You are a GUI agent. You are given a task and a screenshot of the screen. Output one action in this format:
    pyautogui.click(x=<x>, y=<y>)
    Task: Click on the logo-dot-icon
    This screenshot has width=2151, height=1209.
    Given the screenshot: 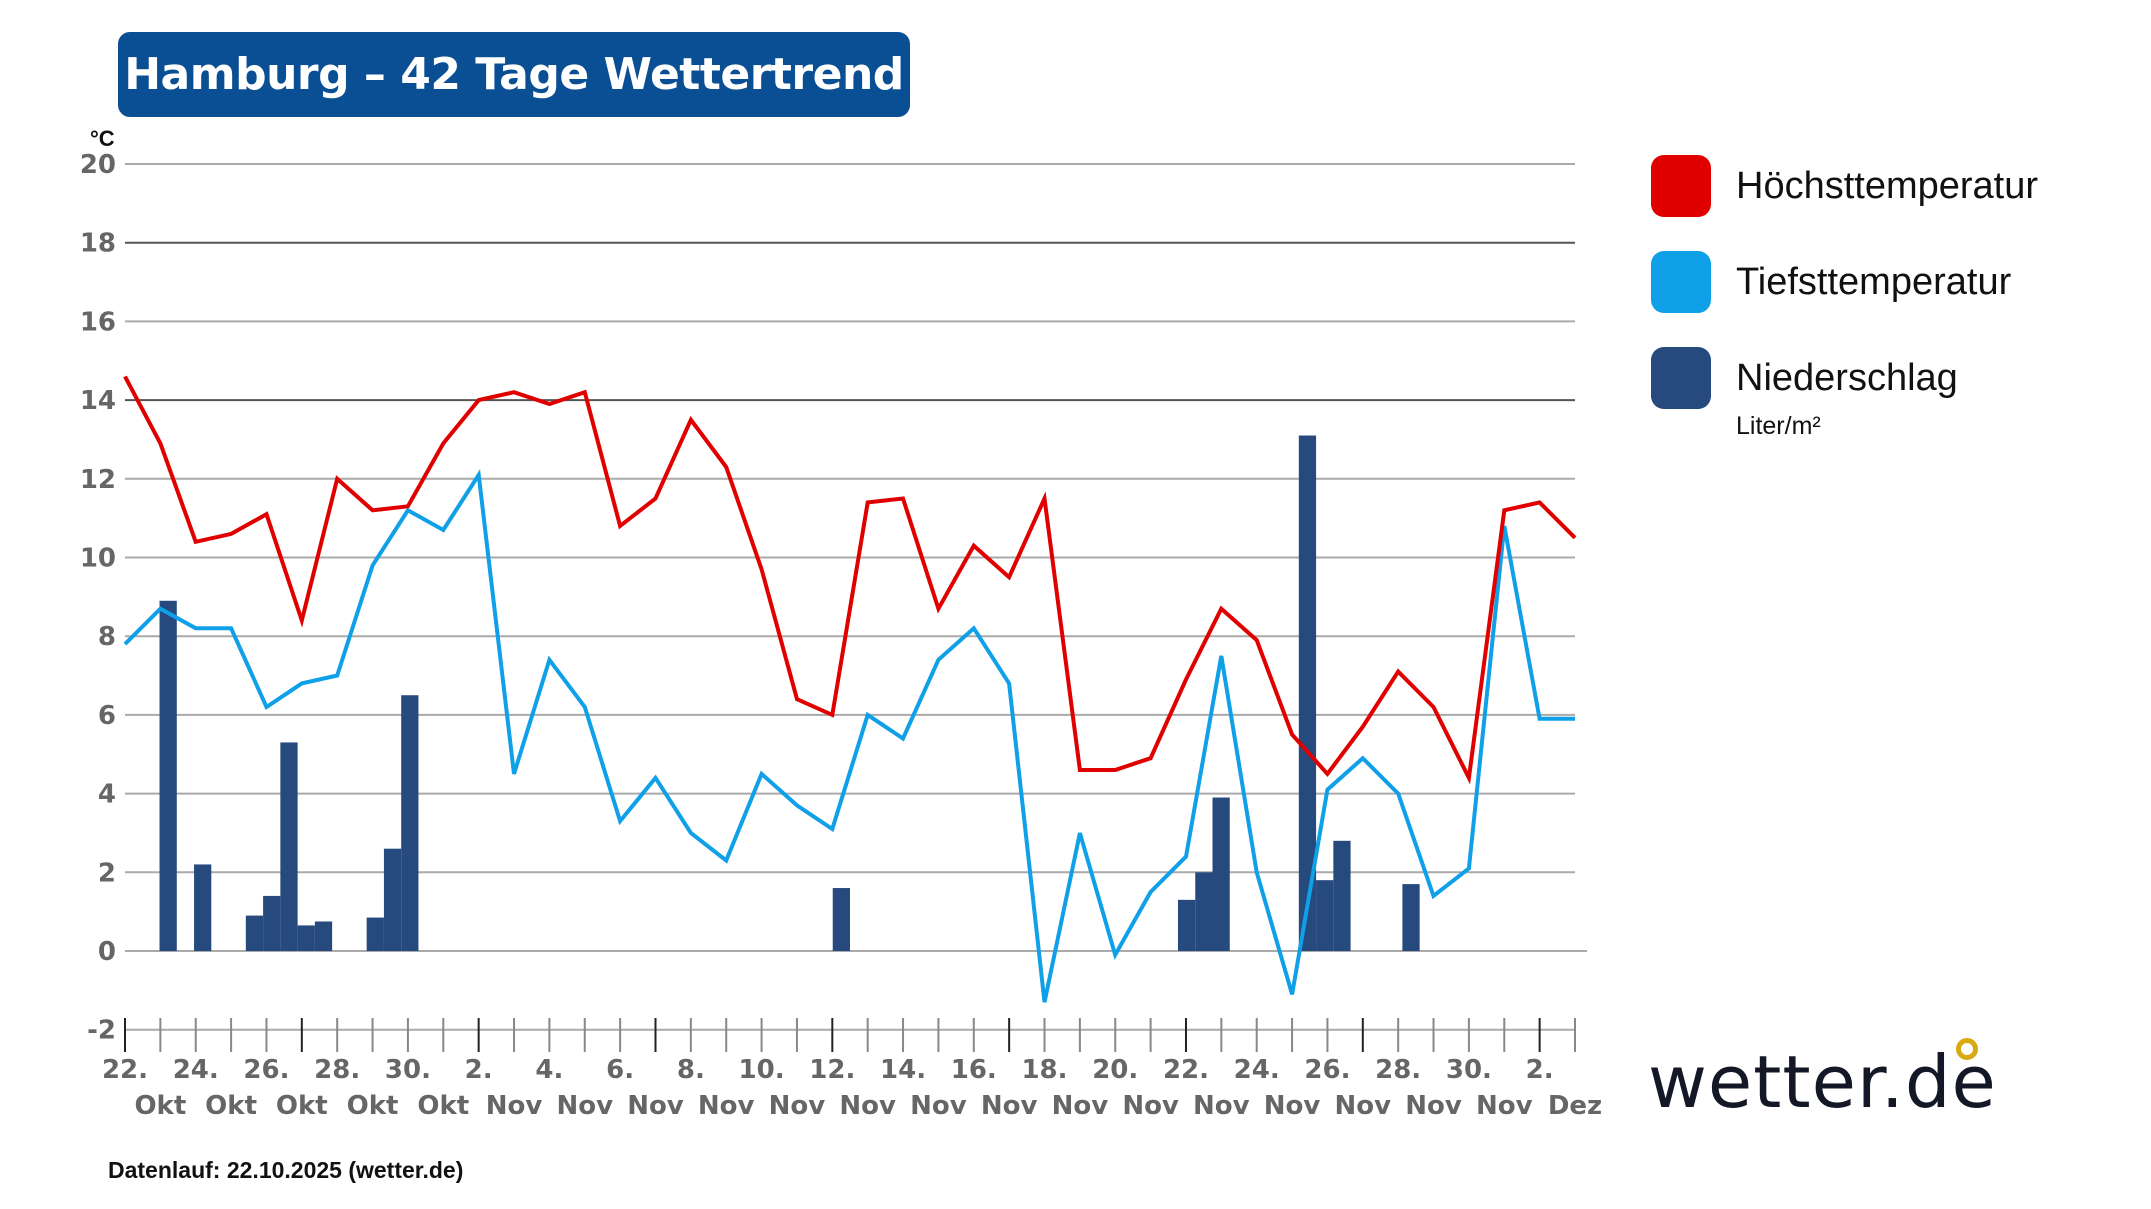 What is the action you would take?
    pyautogui.click(x=1967, y=1049)
    